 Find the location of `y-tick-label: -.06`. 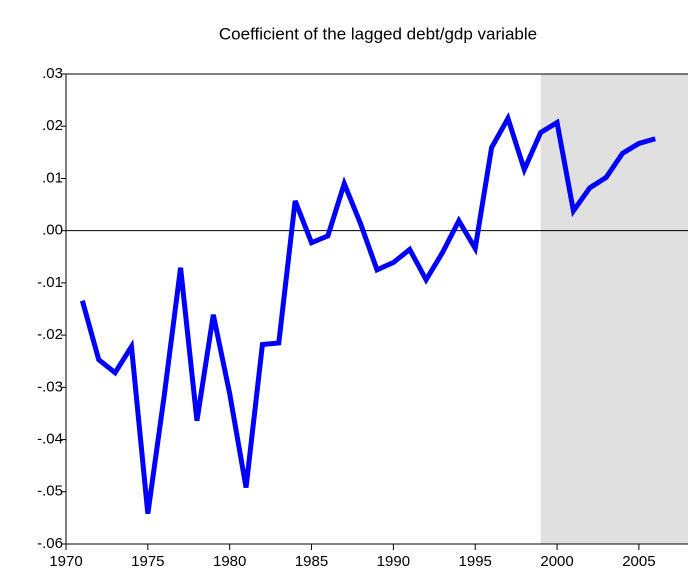

y-tick-label: -.06 is located at coordinates (50, 543).